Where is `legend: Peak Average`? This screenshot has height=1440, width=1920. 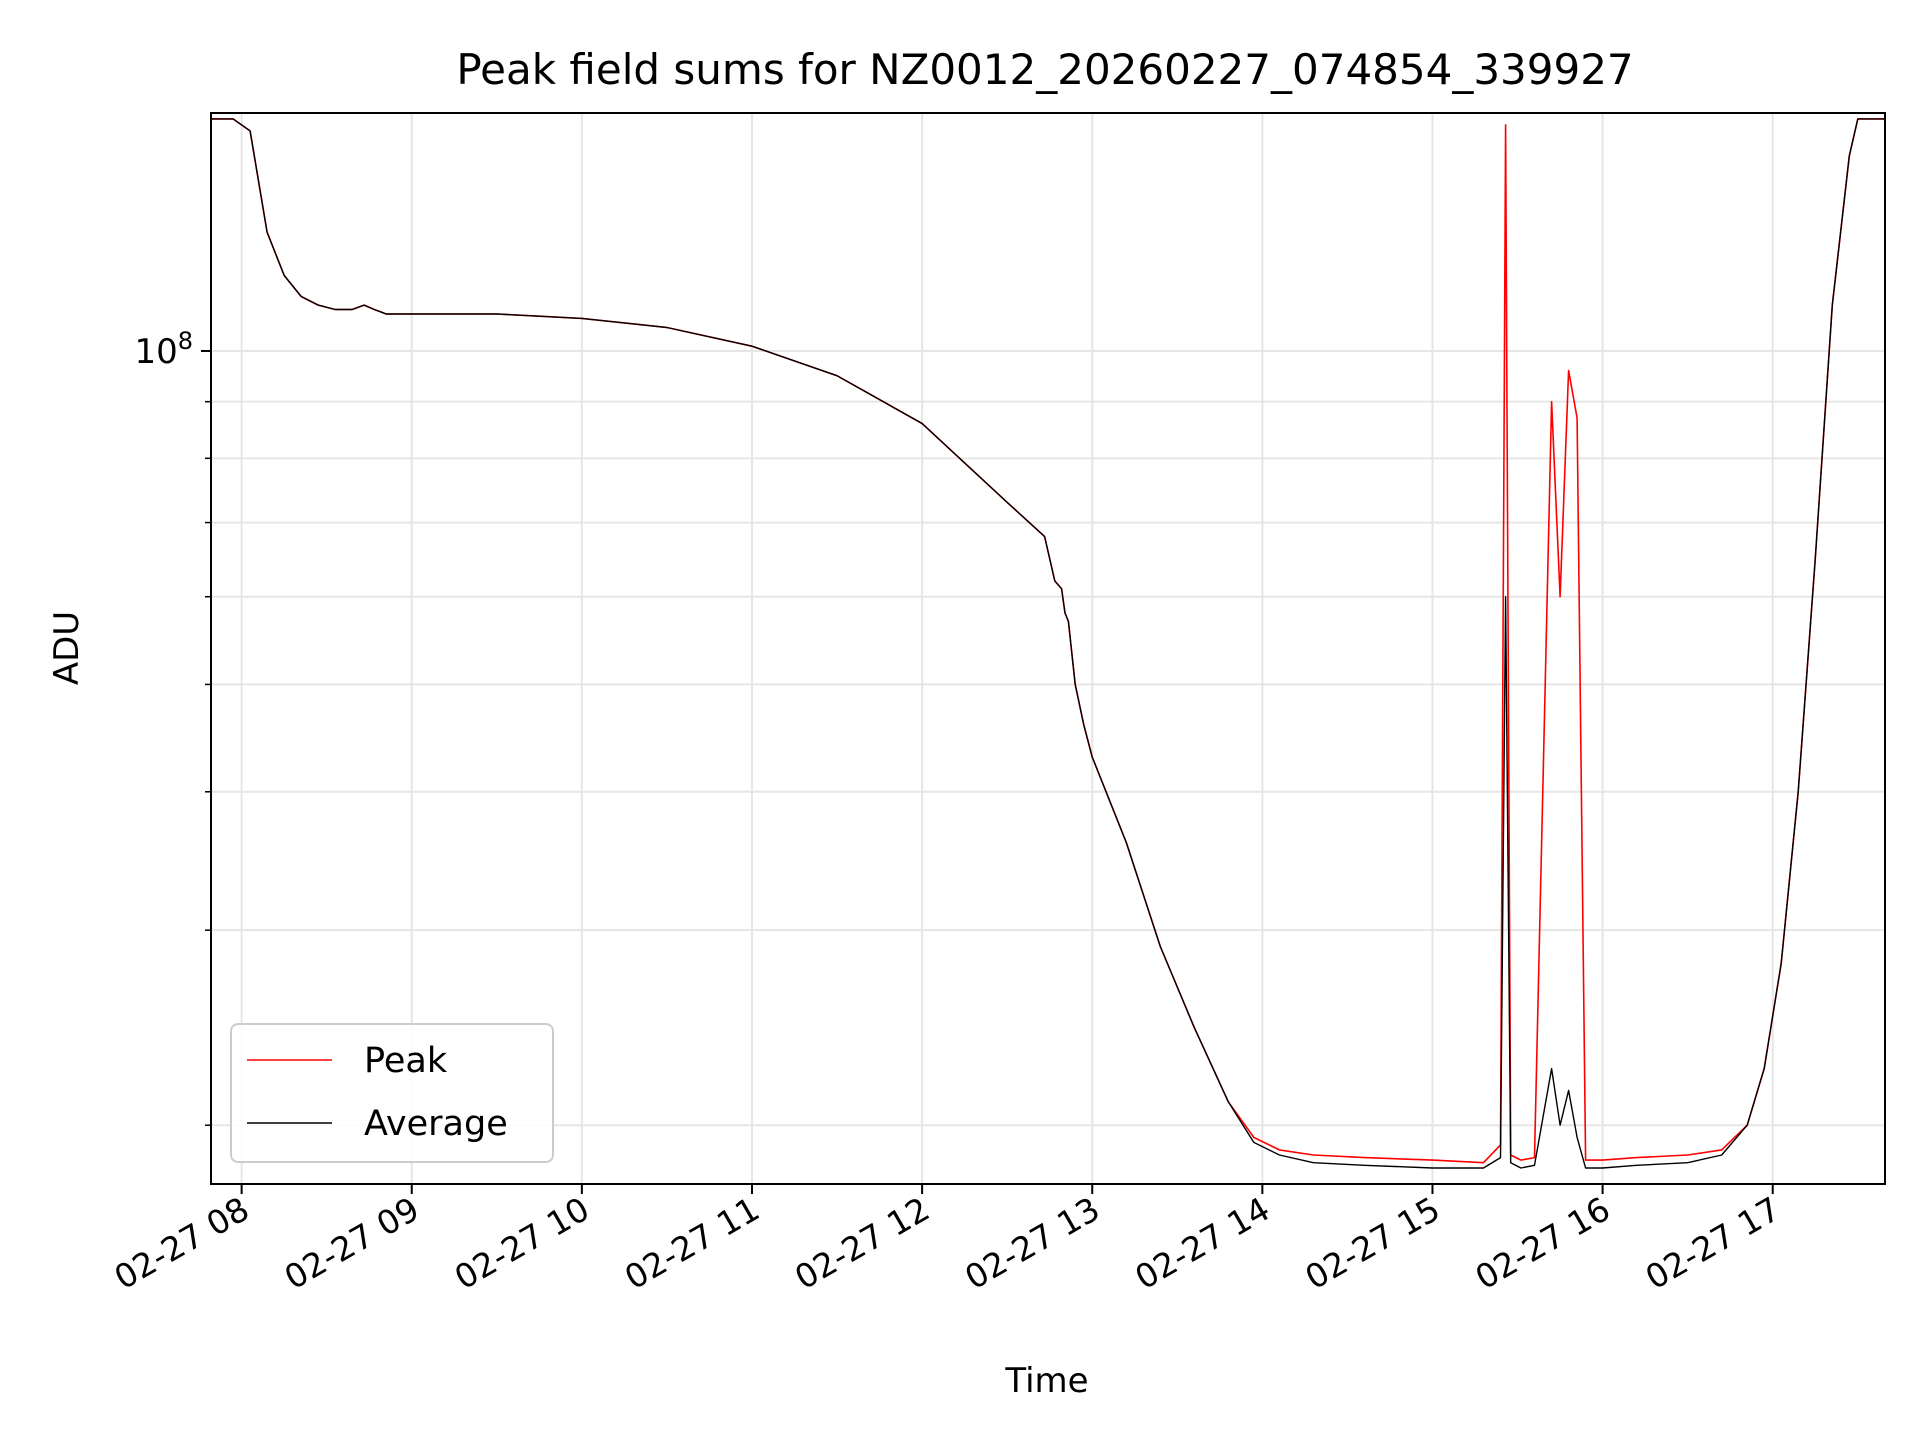 legend: Peak Average is located at coordinates (392, 1093).